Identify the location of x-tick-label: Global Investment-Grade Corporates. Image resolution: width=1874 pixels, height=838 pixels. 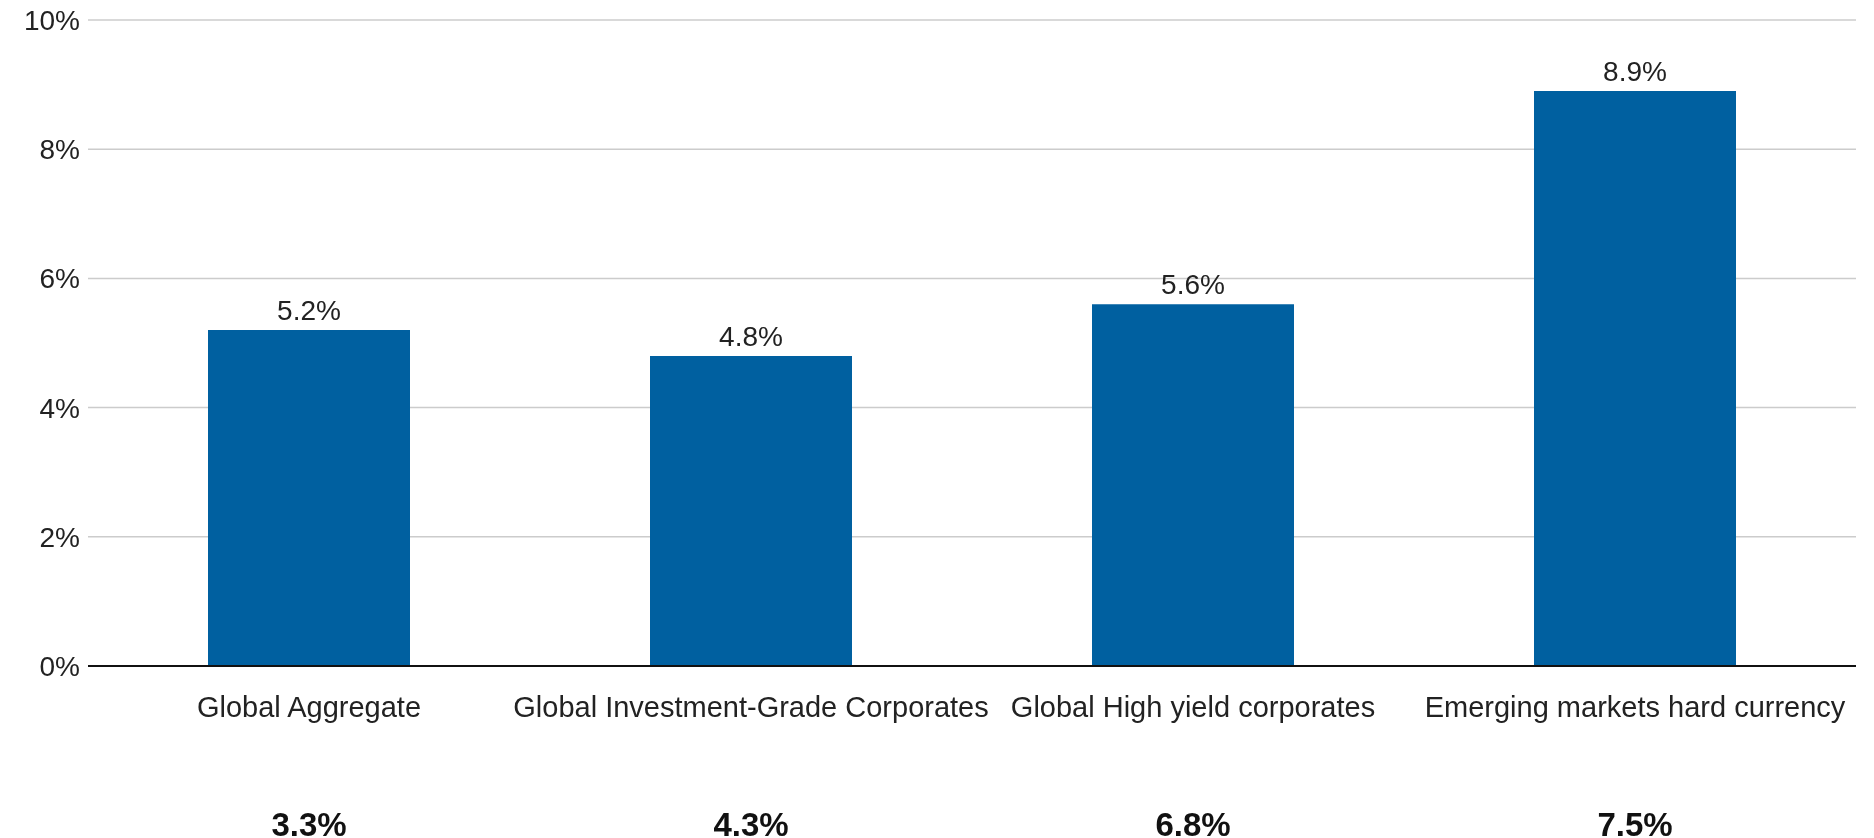
(751, 706).